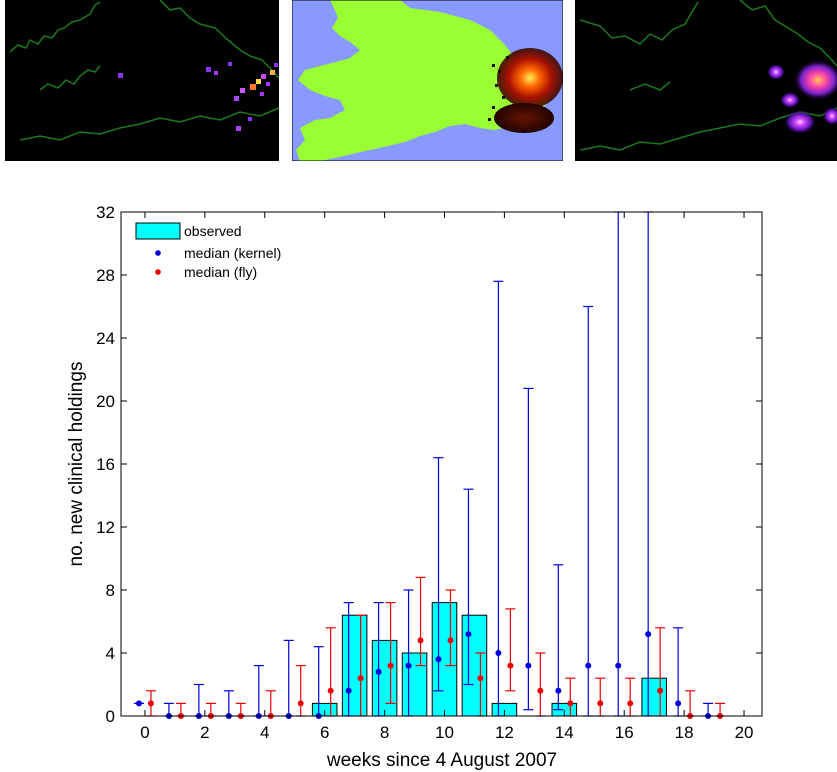 The height and width of the screenshot is (772, 837). What do you see at coordinates (110, 716) in the screenshot?
I see `y-tick-label: 0` at bounding box center [110, 716].